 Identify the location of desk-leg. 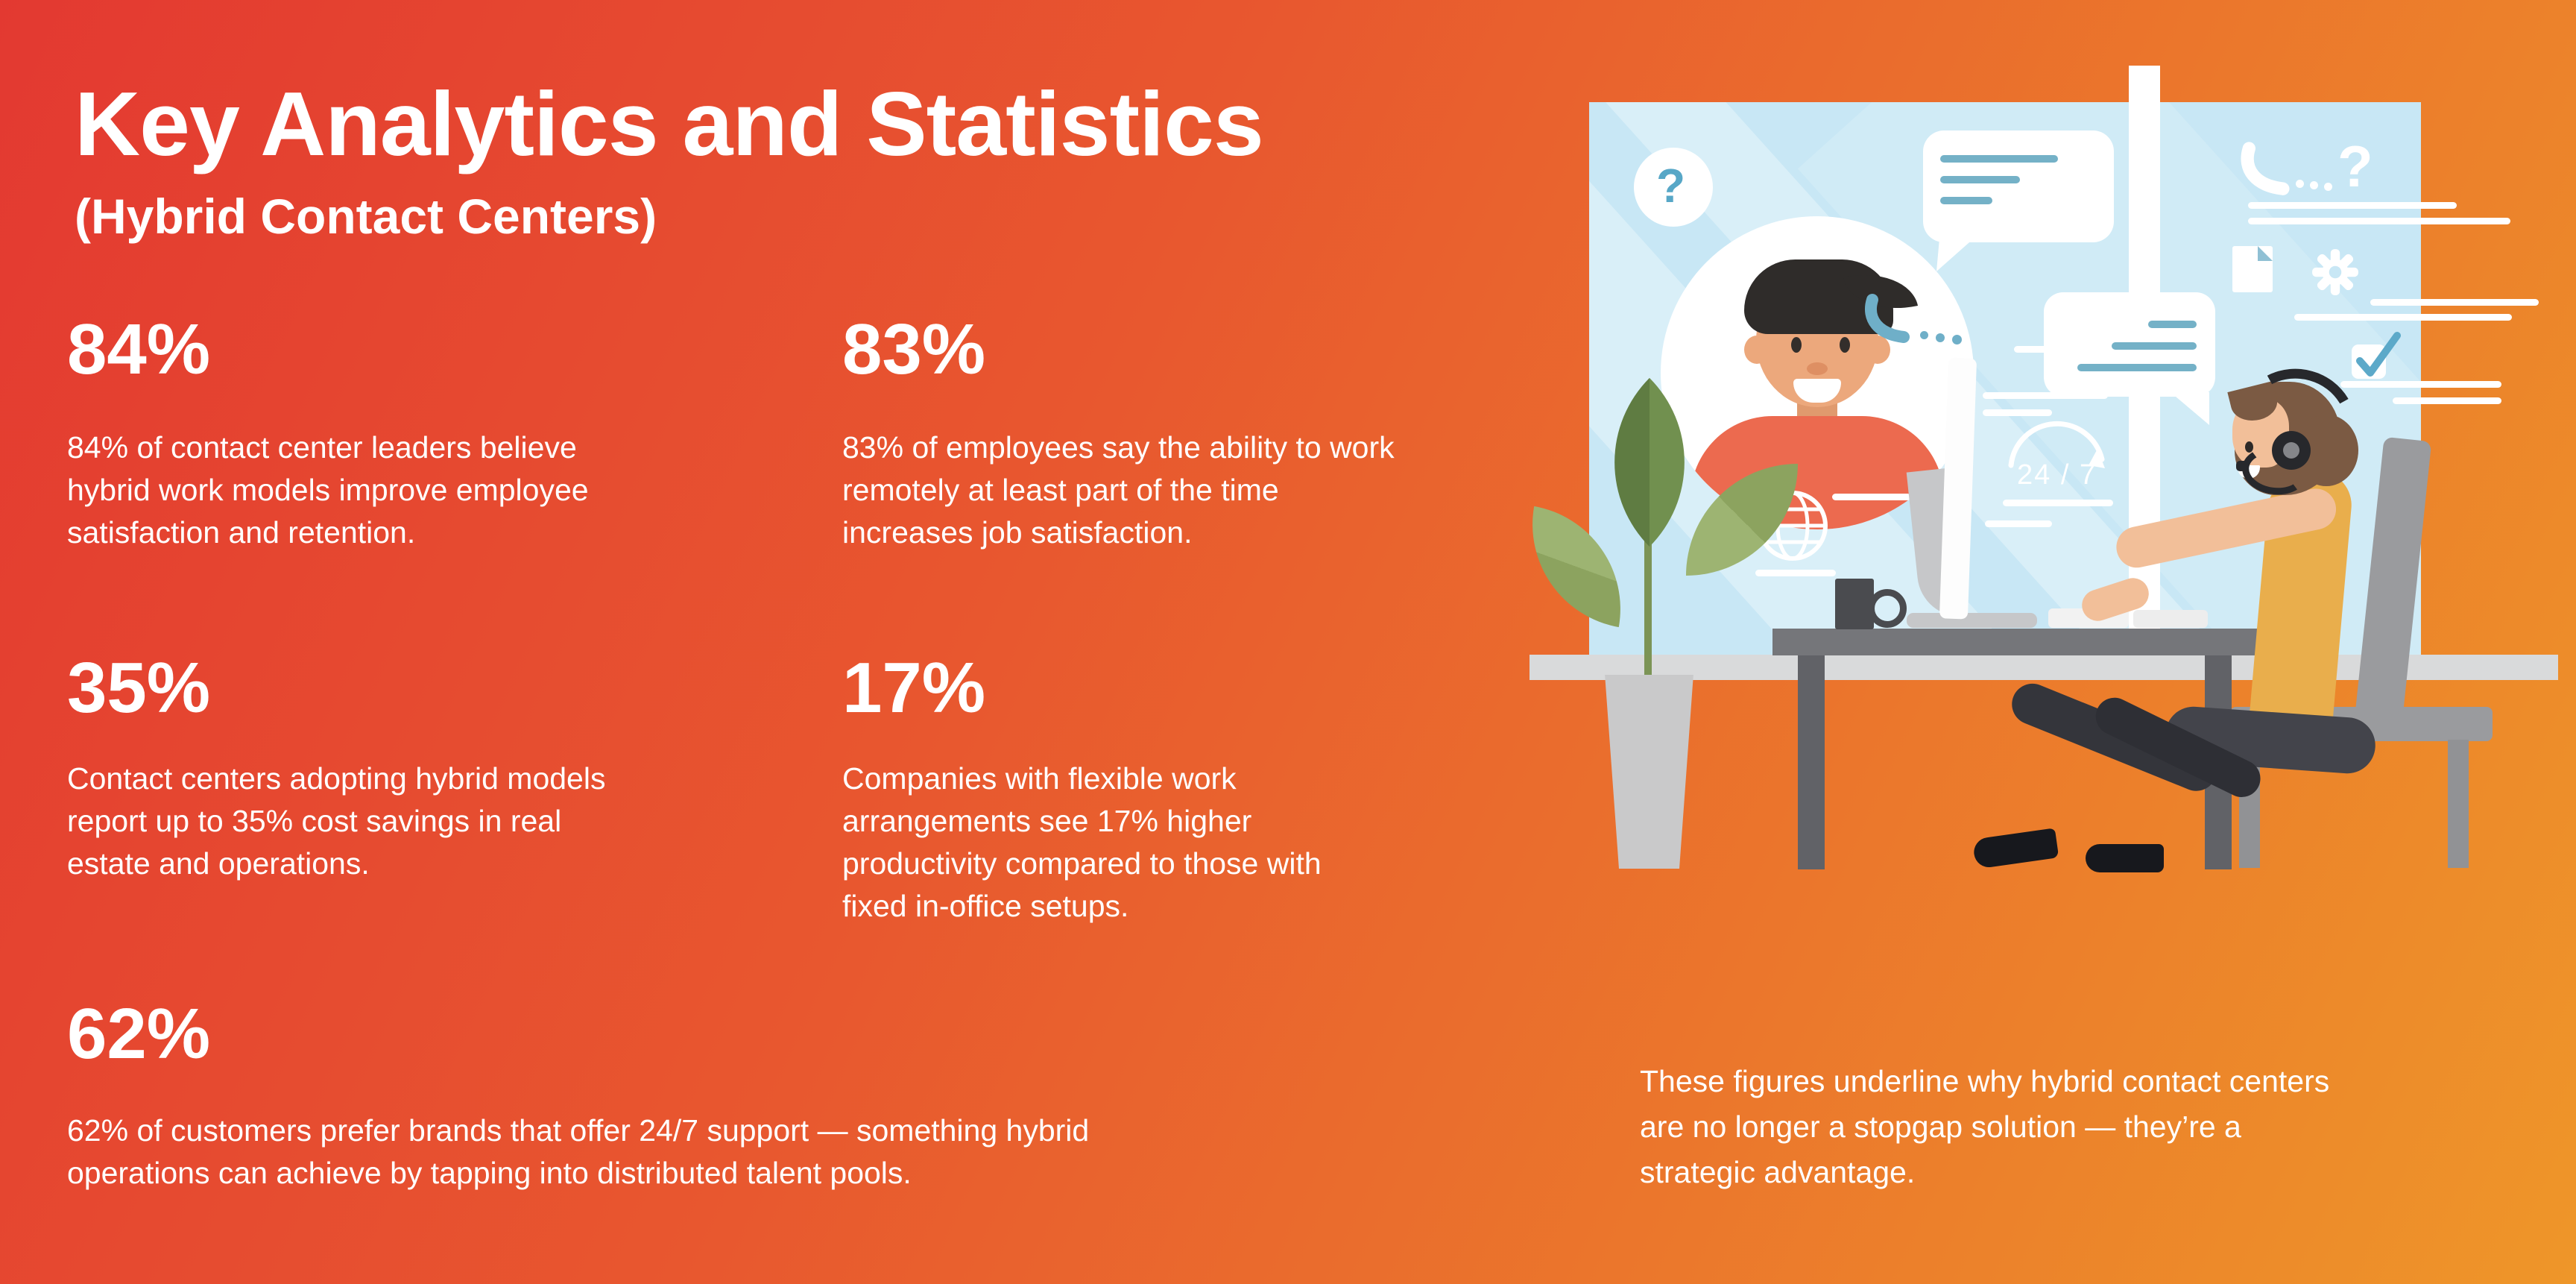
(1811, 762).